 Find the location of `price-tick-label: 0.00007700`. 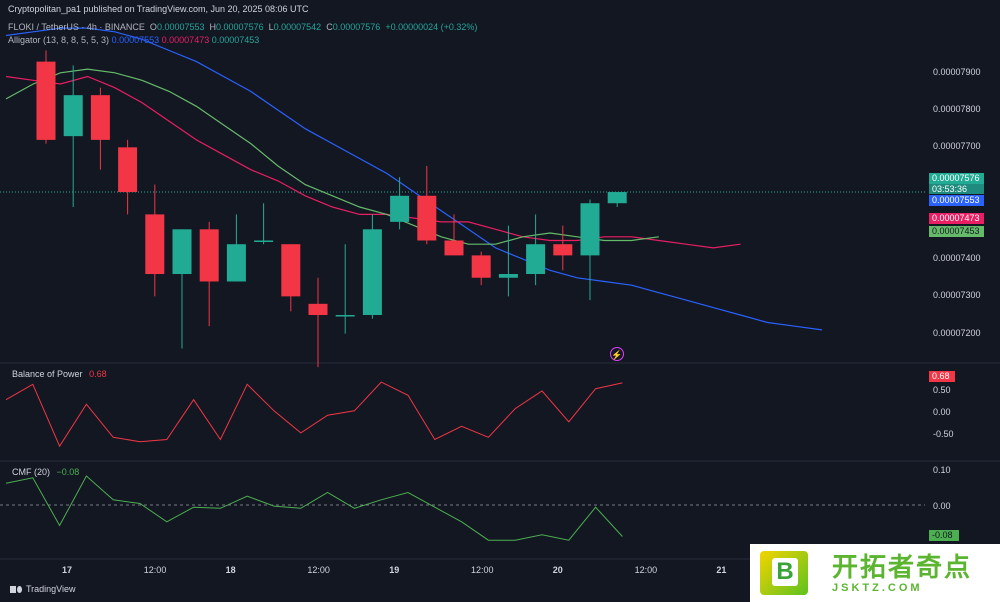

price-tick-label: 0.00007700 is located at coordinates (957, 146).